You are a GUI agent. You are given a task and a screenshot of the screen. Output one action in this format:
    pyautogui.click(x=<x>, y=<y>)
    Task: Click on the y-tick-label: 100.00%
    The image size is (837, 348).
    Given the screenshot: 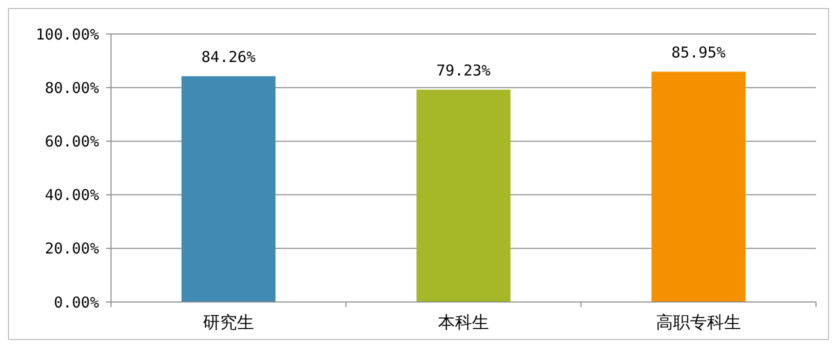 What is the action you would take?
    pyautogui.click(x=67, y=34)
    